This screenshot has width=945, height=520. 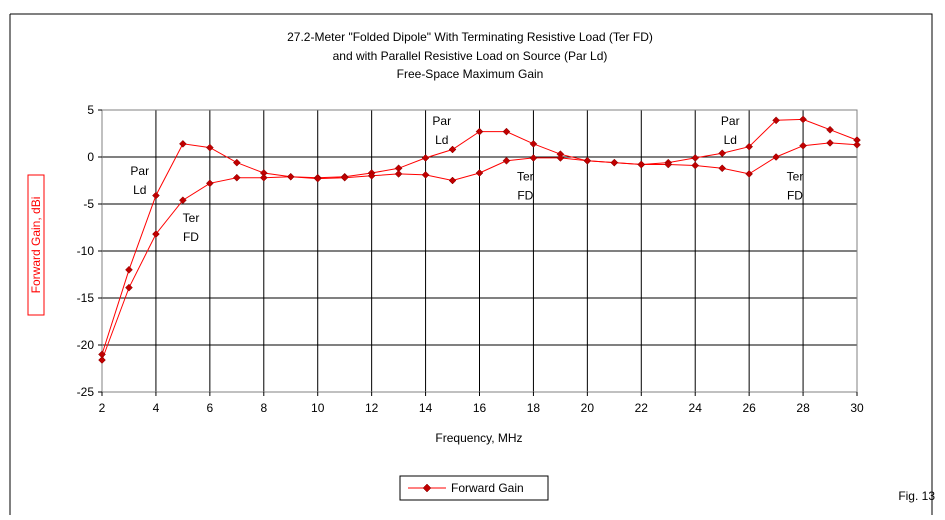 I want to click on x-tick-label: 30, so click(x=857, y=408).